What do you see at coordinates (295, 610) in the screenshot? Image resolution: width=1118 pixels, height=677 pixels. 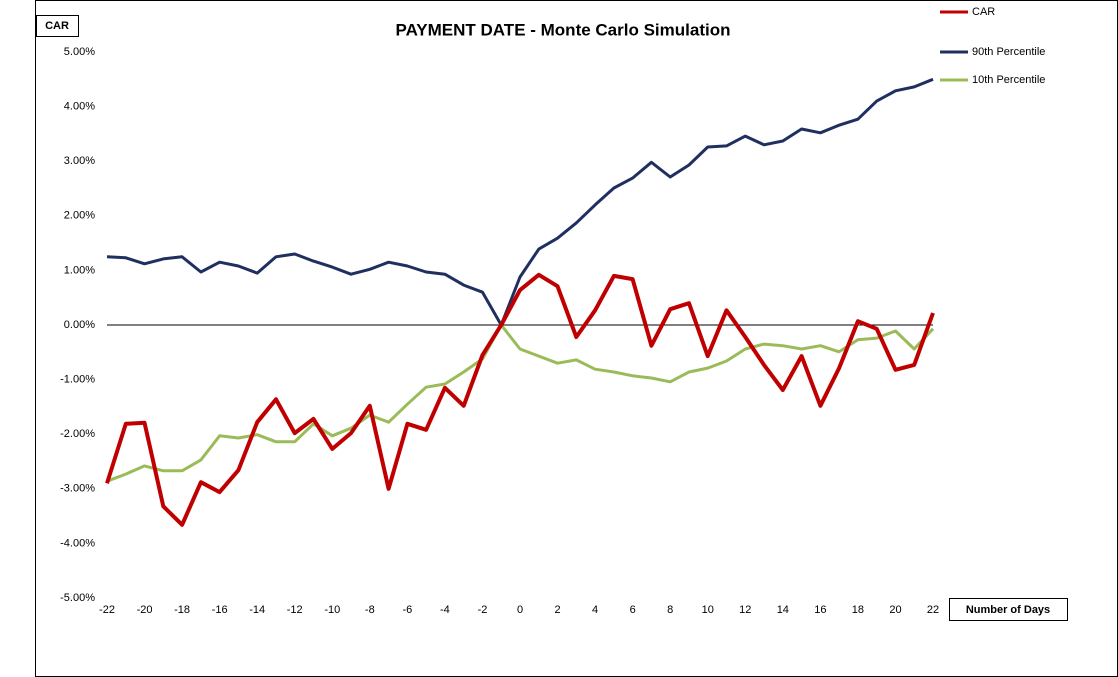 I see `x-tick-label: -12` at bounding box center [295, 610].